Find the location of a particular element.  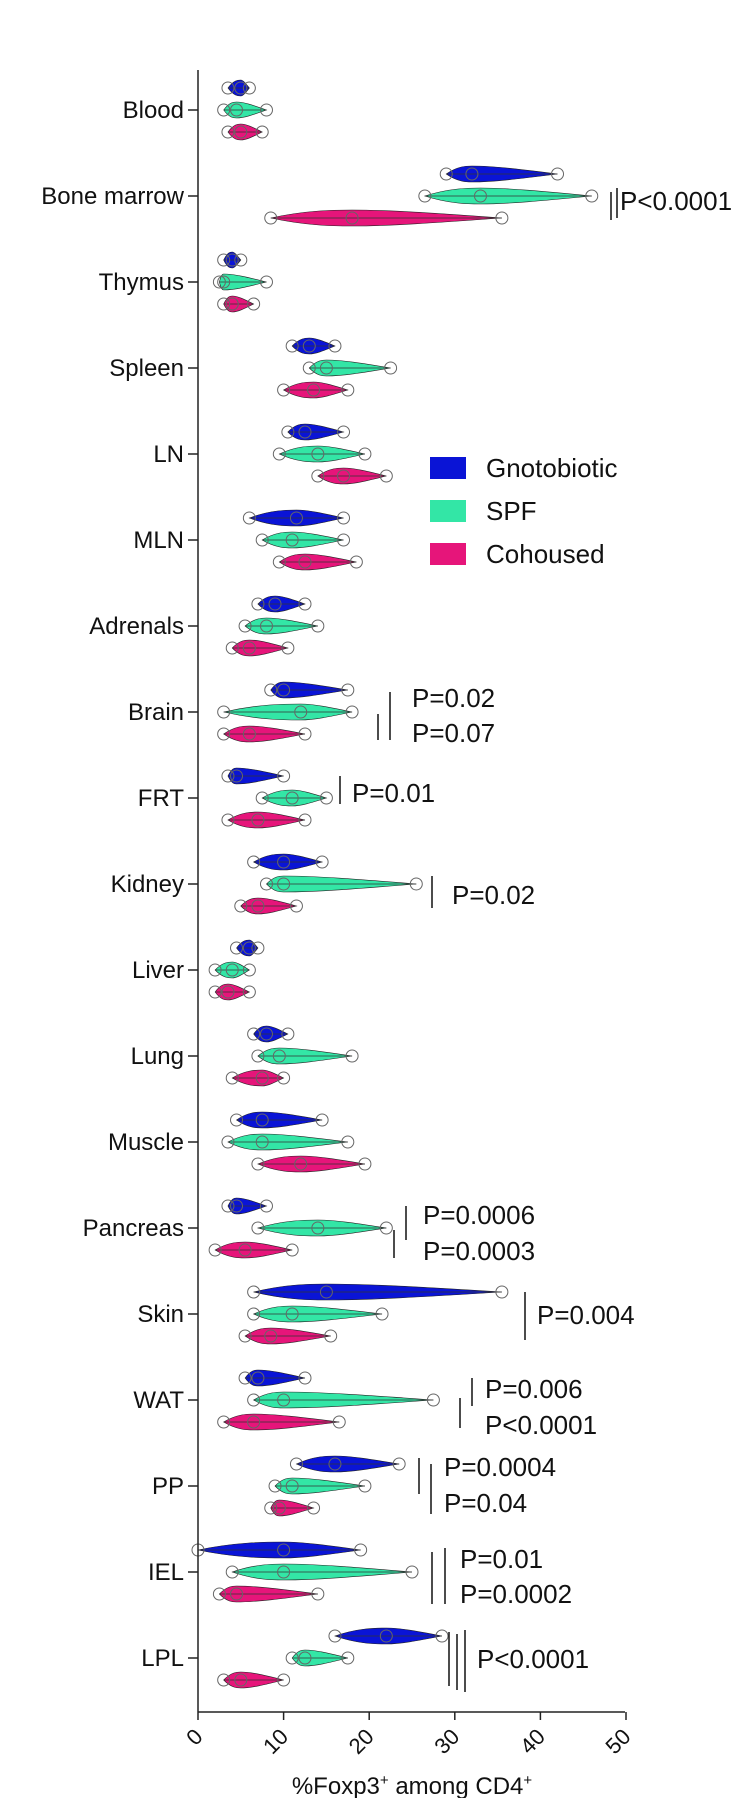

p-value-wat-1: P<0.0001 is located at coordinates (541, 1425).